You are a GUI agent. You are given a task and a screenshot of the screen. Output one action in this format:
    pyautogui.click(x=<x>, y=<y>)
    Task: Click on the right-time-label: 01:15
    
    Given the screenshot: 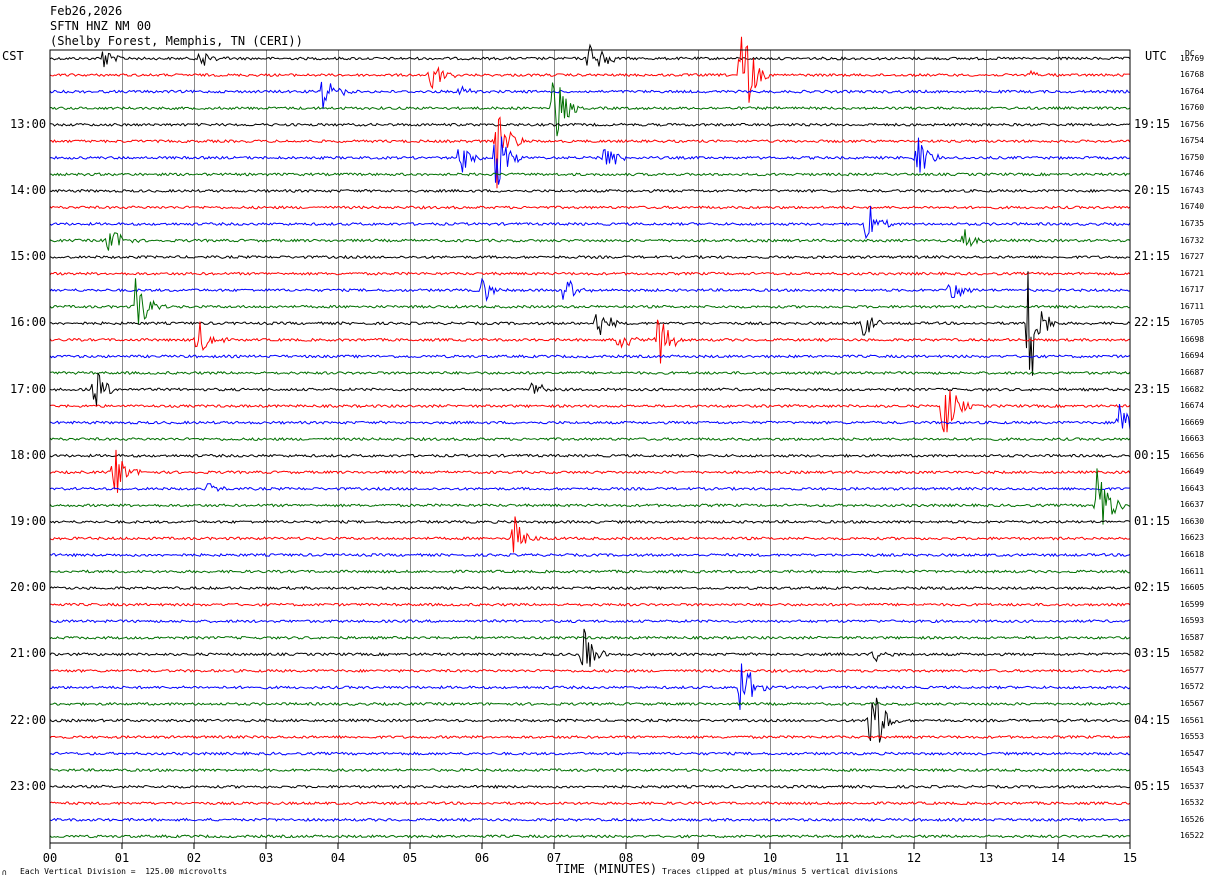 What is the action you would take?
    pyautogui.click(x=1152, y=520)
    